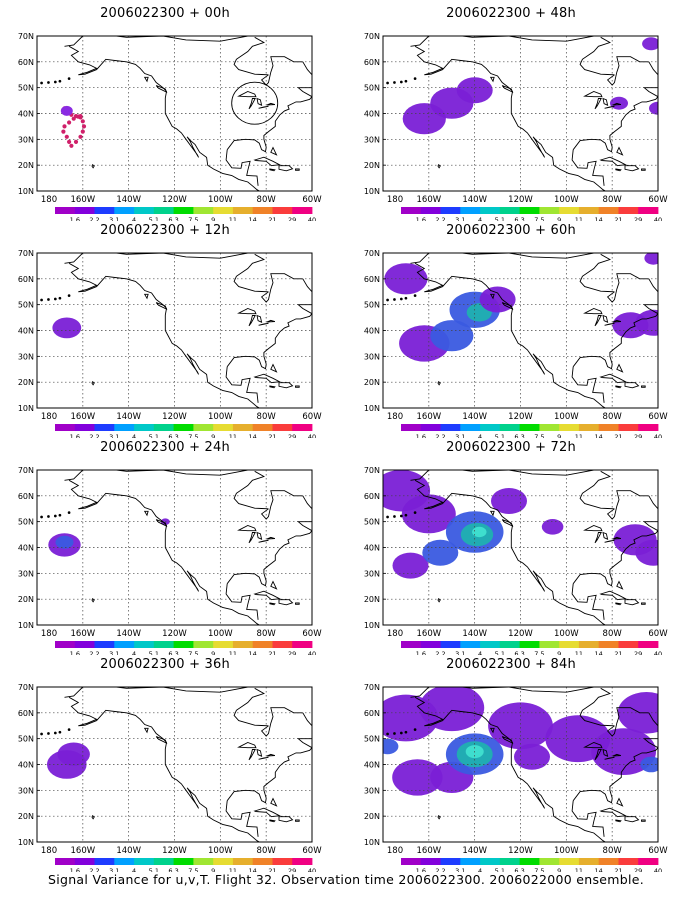 The height and width of the screenshot is (900, 692). I want to click on lat-tick-label: 40N, so click(26, 765).